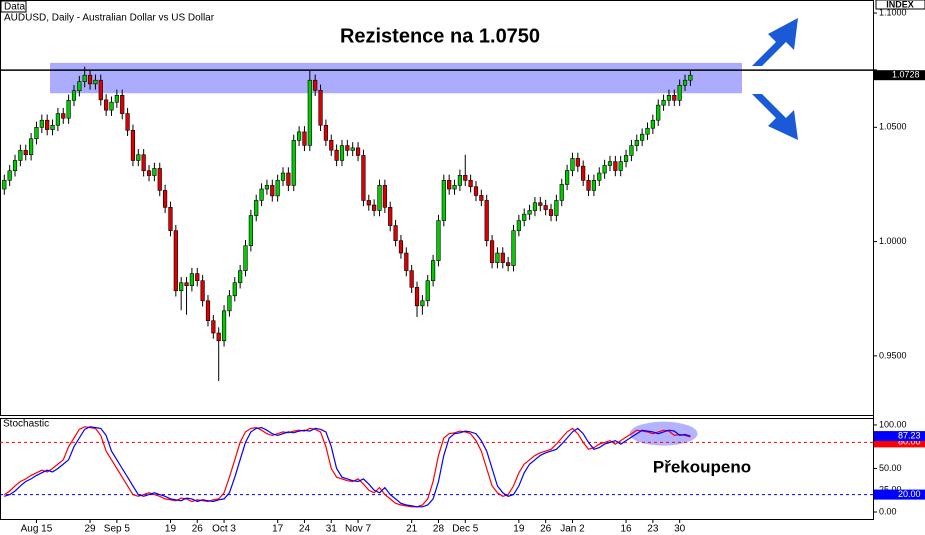 This screenshot has width=925, height=535. Describe the element at coordinates (899, 442) in the screenshot. I see `level-box` at that location.